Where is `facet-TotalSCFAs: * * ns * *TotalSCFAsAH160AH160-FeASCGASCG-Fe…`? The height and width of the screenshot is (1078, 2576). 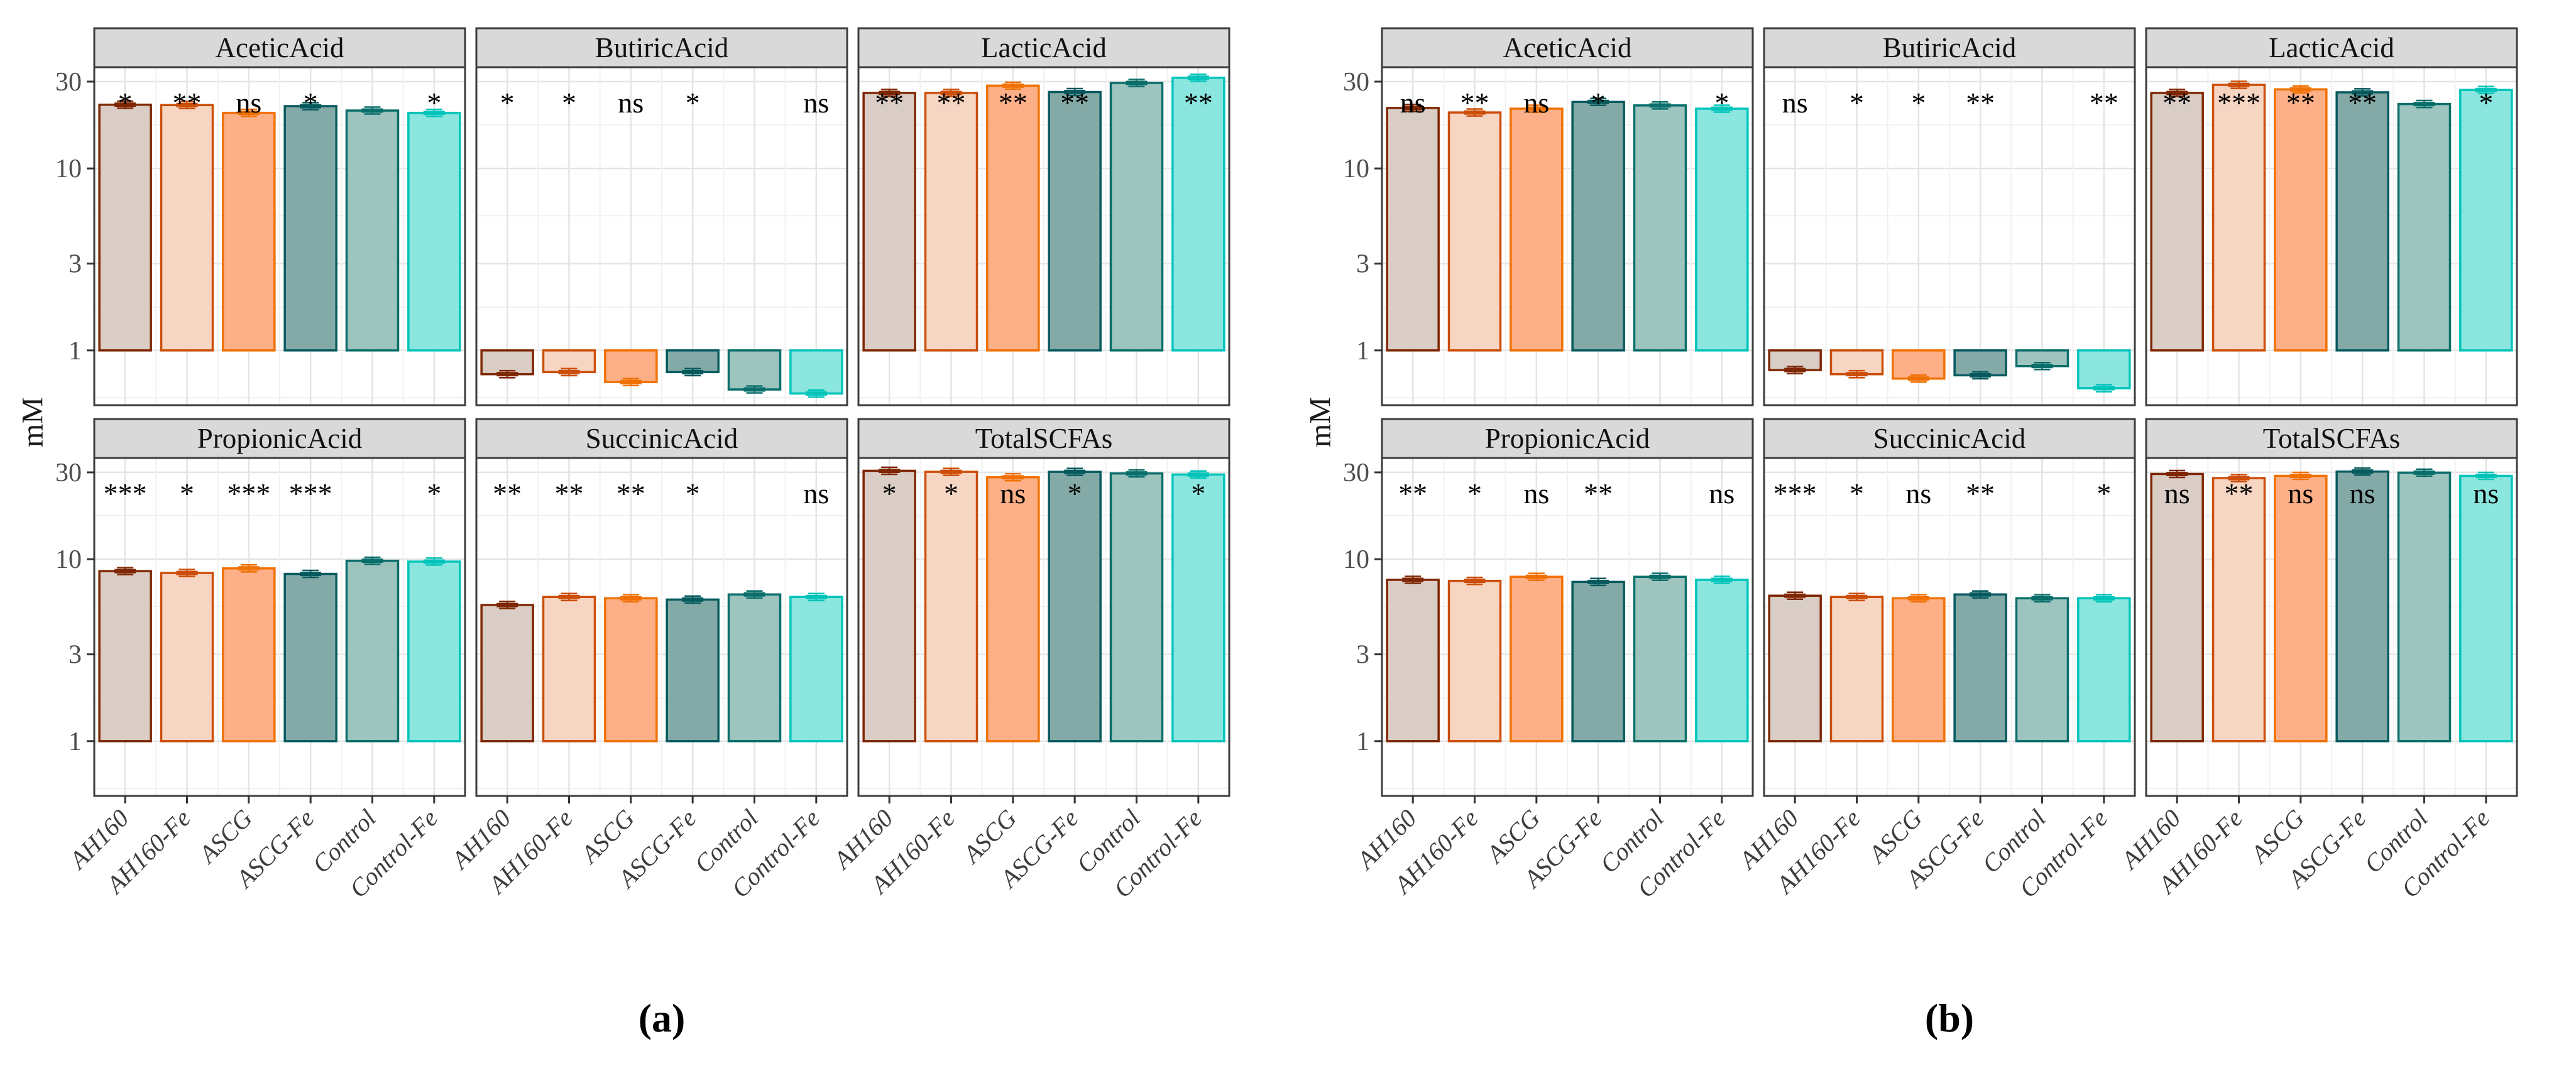 facet-TotalSCFAs: * * ns * *TotalSCFAsAH160AH160-FeASCGASCG-Fe… is located at coordinates (1028, 660).